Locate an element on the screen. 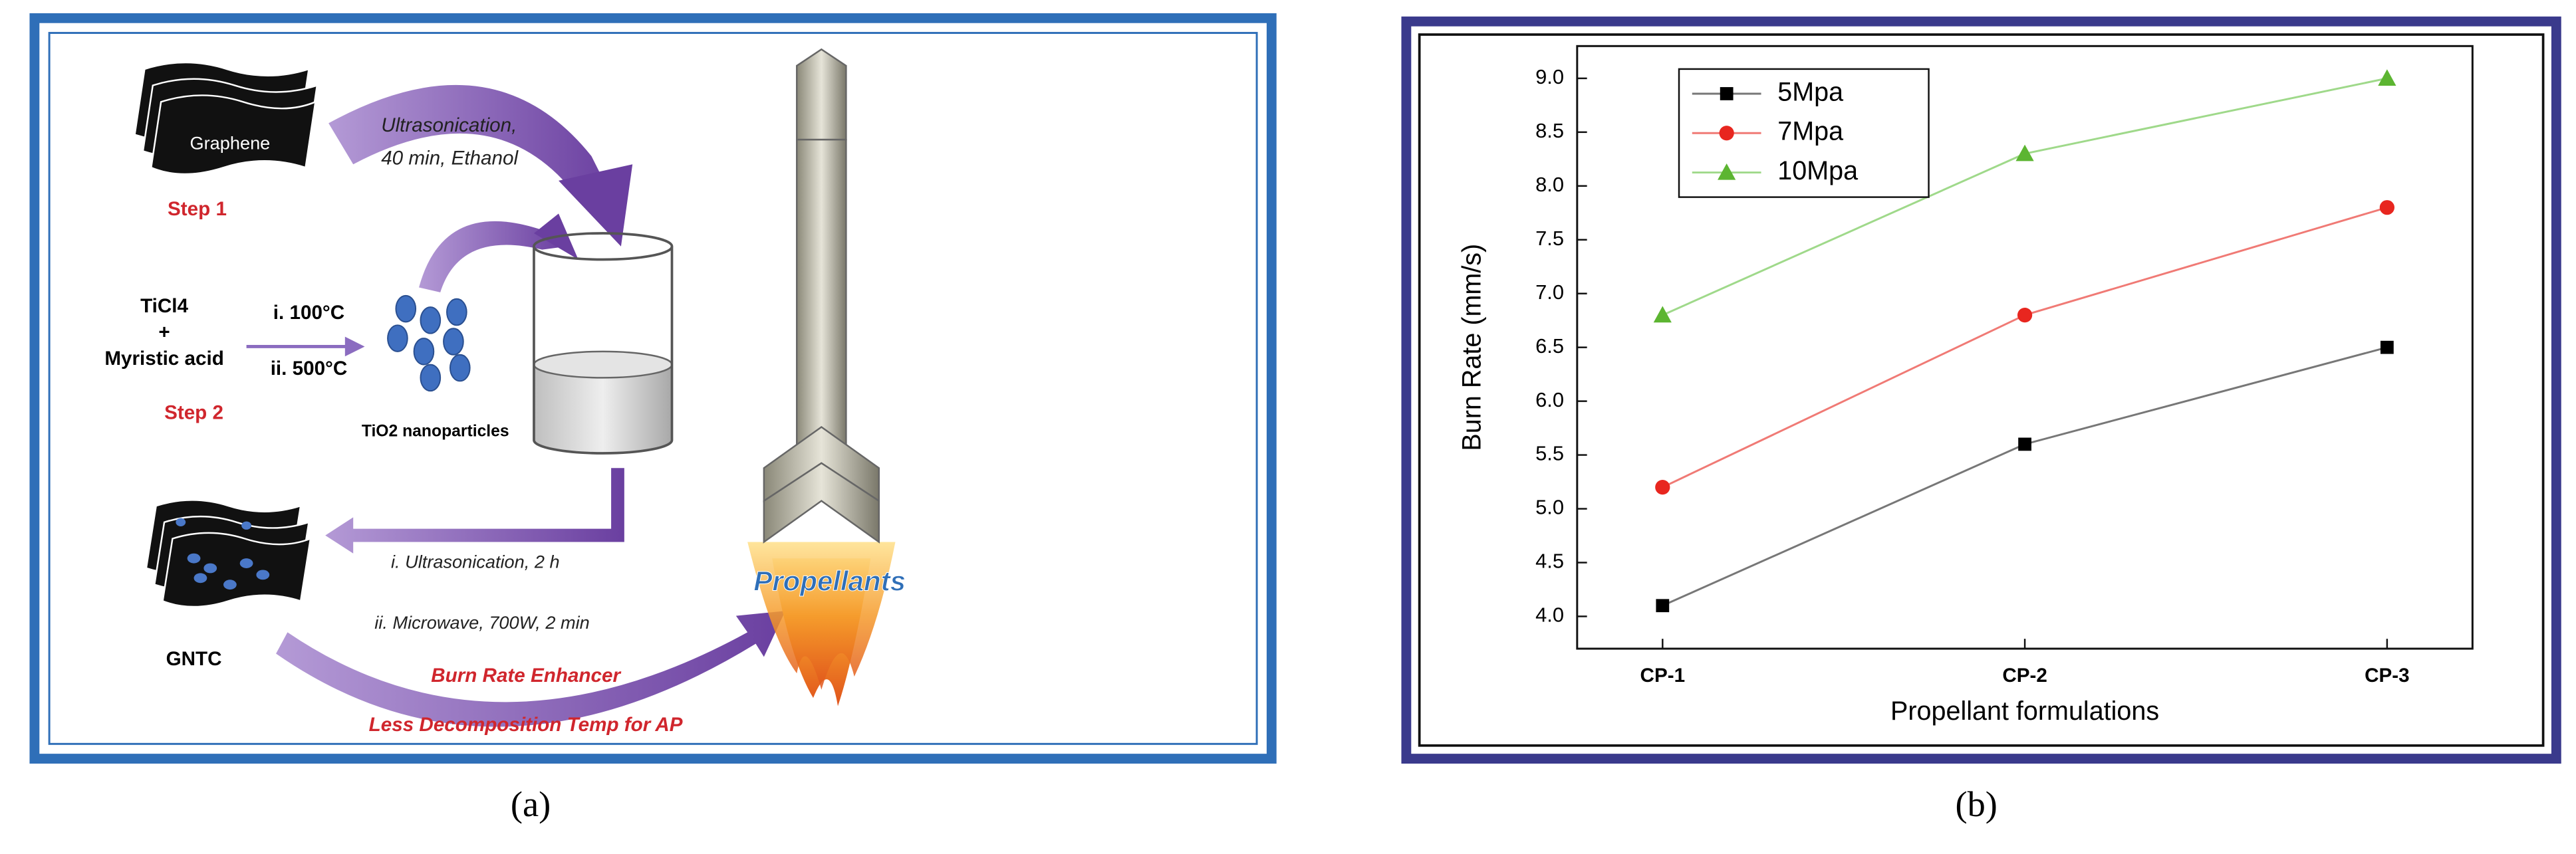 Image resolution: width=2576 pixels, height=854 pixels. y-tick-label: 9.0 is located at coordinates (1549, 76).